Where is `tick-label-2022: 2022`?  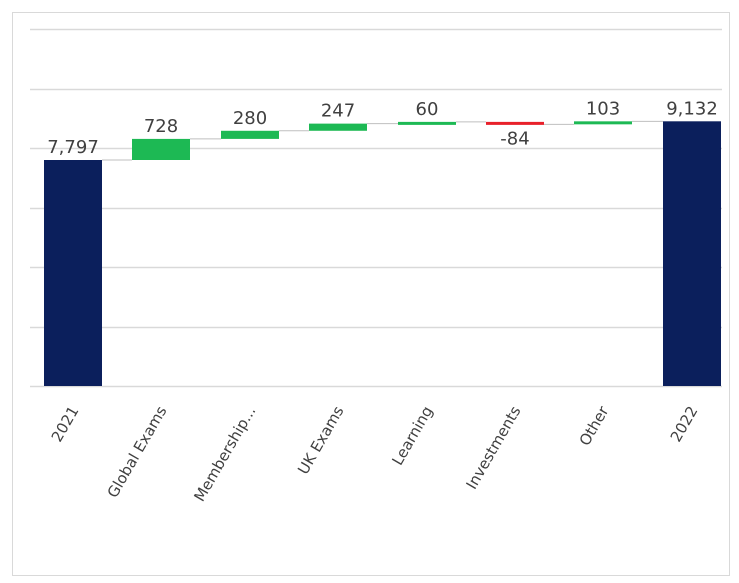 tick-label-2022: 2022 is located at coordinates (684, 424).